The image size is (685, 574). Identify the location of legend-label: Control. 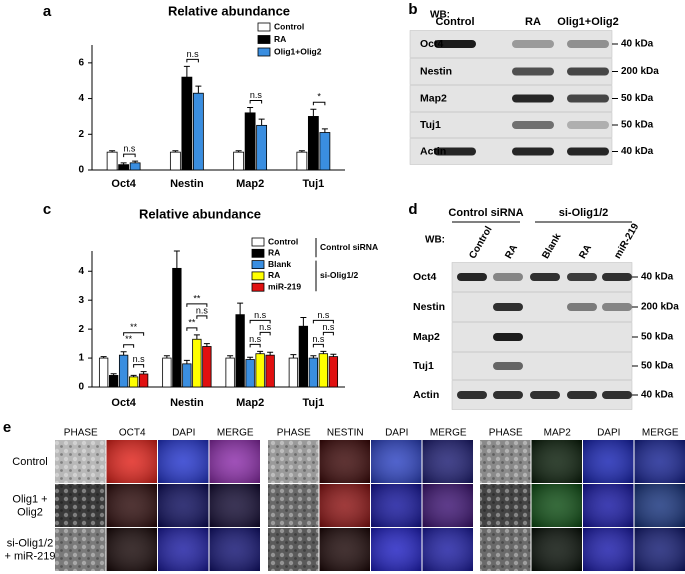
(283, 241).